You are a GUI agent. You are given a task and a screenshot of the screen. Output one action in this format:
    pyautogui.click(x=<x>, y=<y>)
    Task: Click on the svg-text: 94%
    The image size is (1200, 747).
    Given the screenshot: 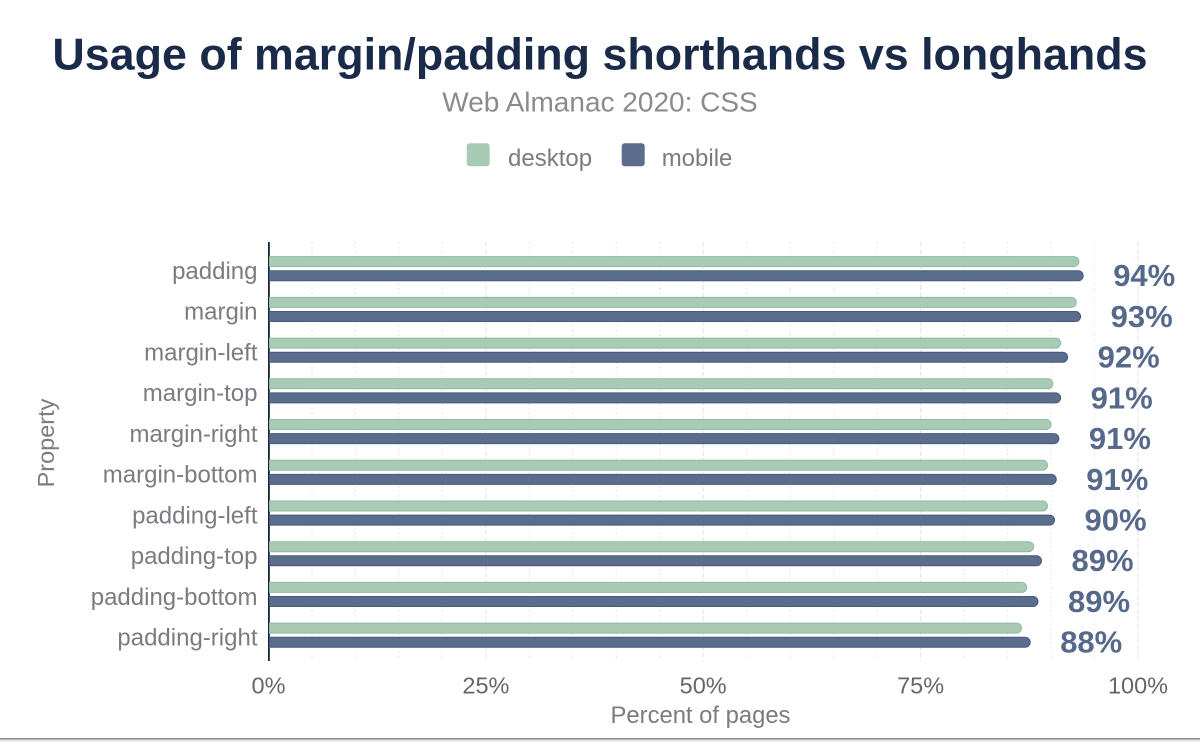 What is the action you would take?
    pyautogui.click(x=1144, y=275)
    